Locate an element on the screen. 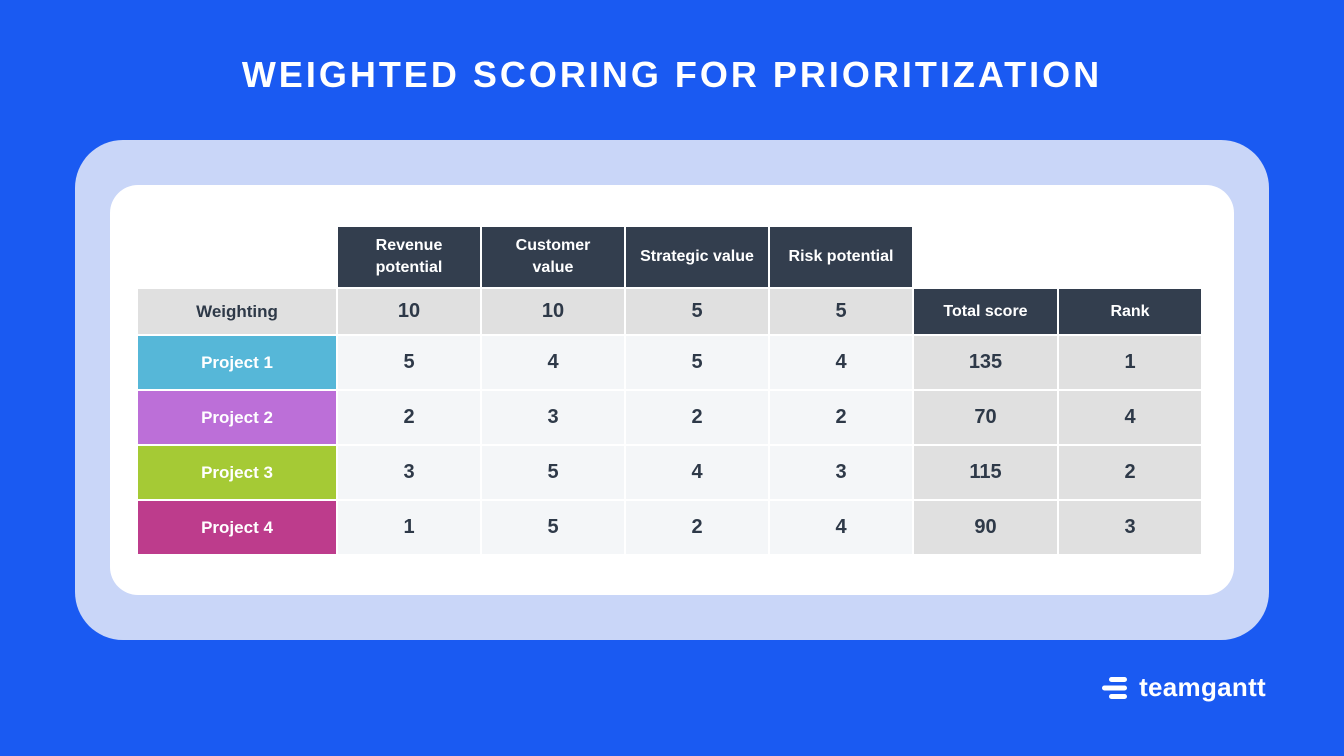 The height and width of the screenshot is (756, 1344). project-label: Project 3 is located at coordinates (237, 472).